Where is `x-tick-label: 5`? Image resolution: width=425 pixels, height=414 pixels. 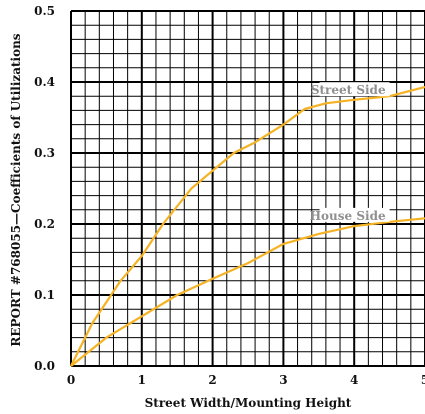
x-tick-label: 5 is located at coordinates (423, 380).